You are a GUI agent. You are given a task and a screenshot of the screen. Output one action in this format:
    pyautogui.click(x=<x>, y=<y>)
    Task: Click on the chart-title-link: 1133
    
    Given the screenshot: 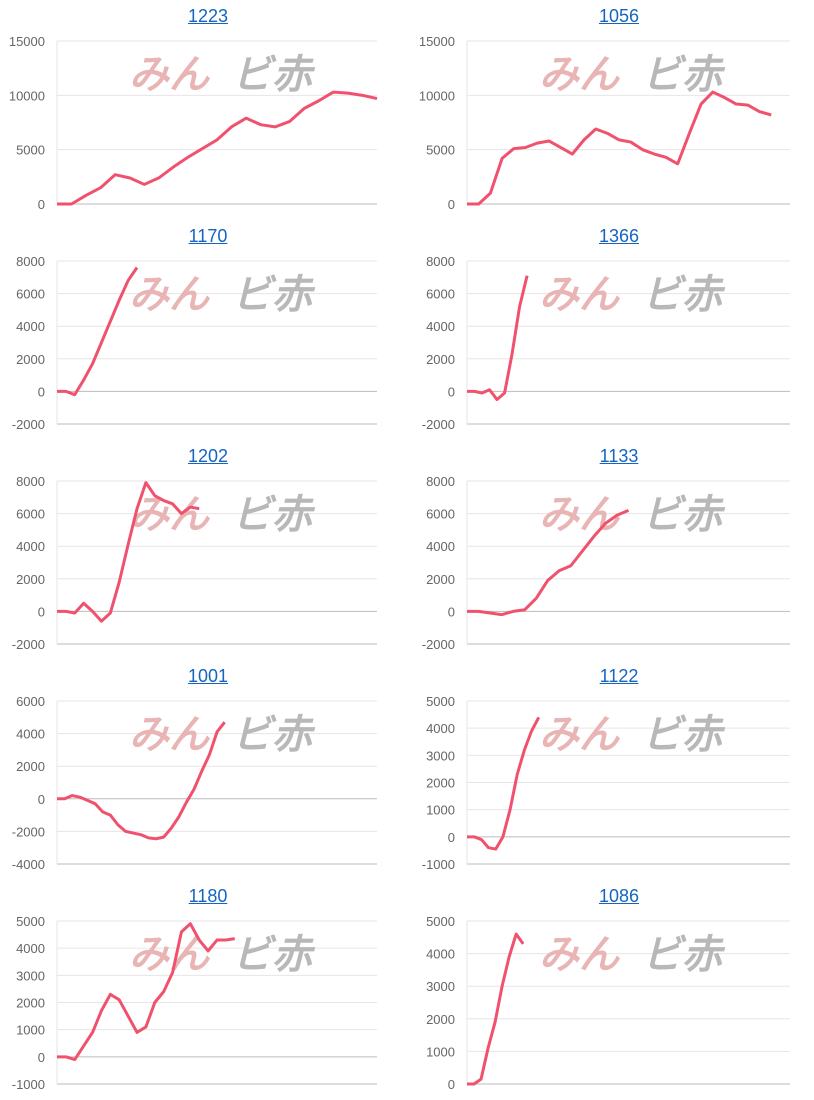 What is the action you would take?
    pyautogui.click(x=619, y=456)
    